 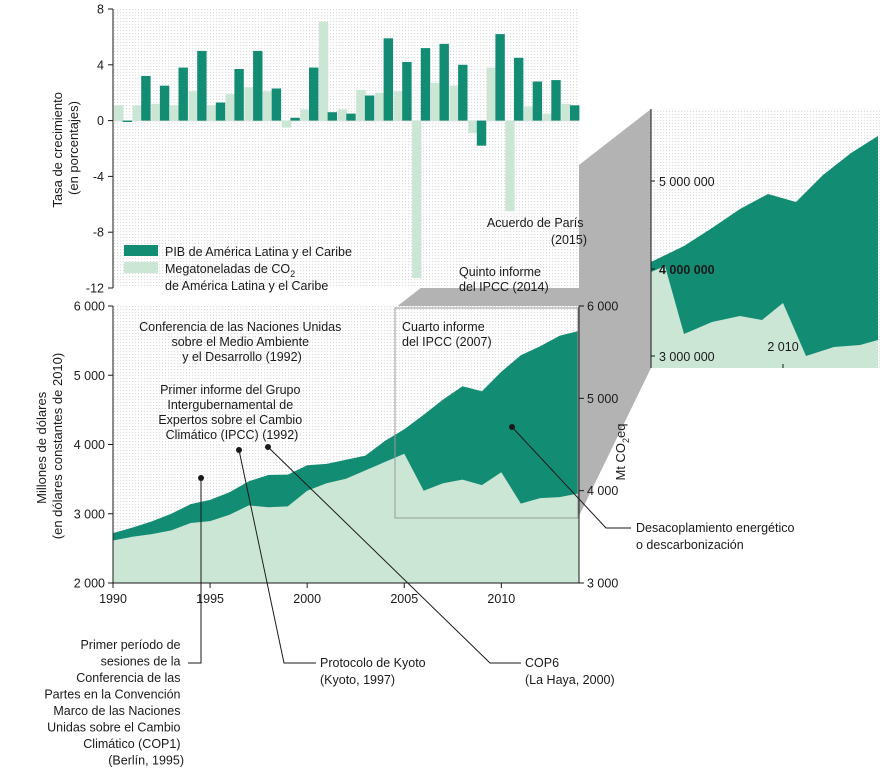 I want to click on gdp-bar-1994, so click(x=202, y=85).